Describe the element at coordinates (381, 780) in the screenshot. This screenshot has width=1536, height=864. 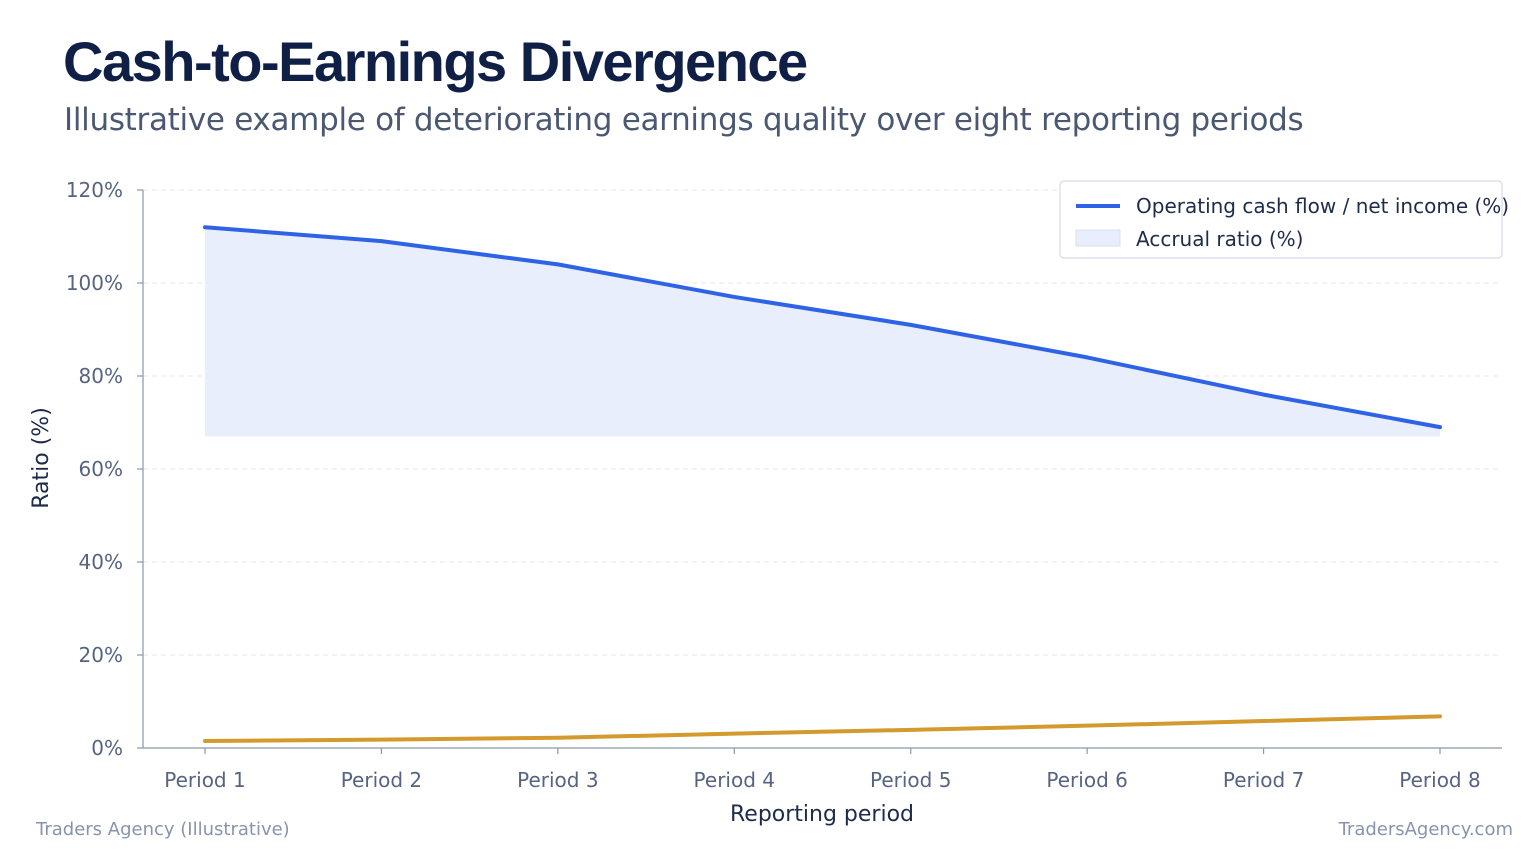
I see `x-tick-label: Period 2` at that location.